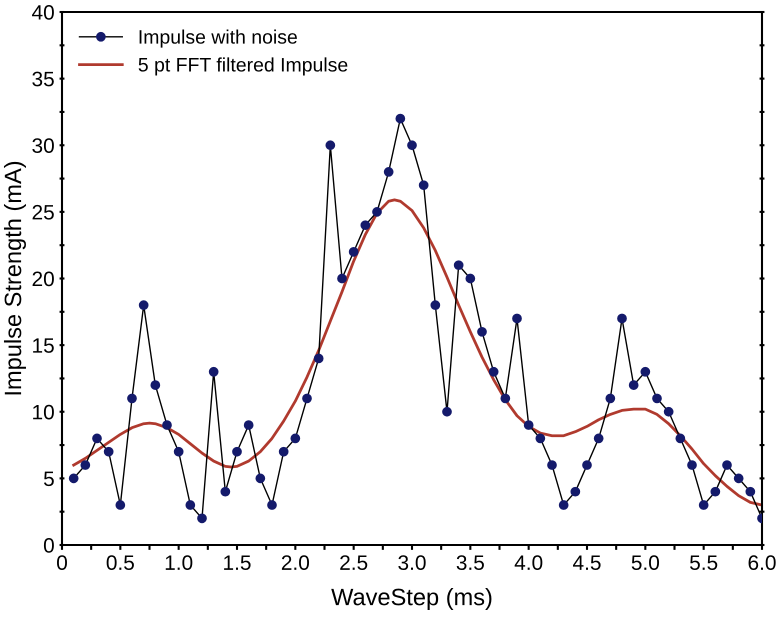 The image size is (784, 635). I want to click on x-axis-title: WaveStep (ms), so click(411, 599).